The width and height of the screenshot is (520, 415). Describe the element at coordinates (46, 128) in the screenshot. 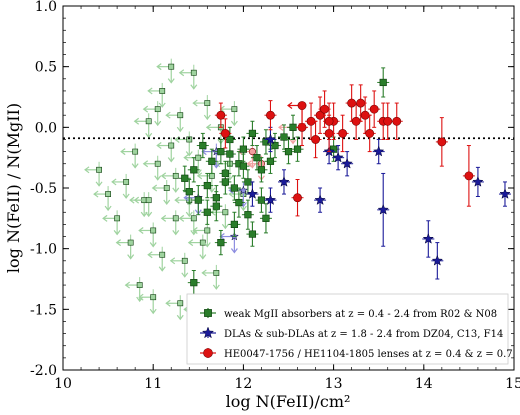

I see `y-tick-label: 0.0` at that location.